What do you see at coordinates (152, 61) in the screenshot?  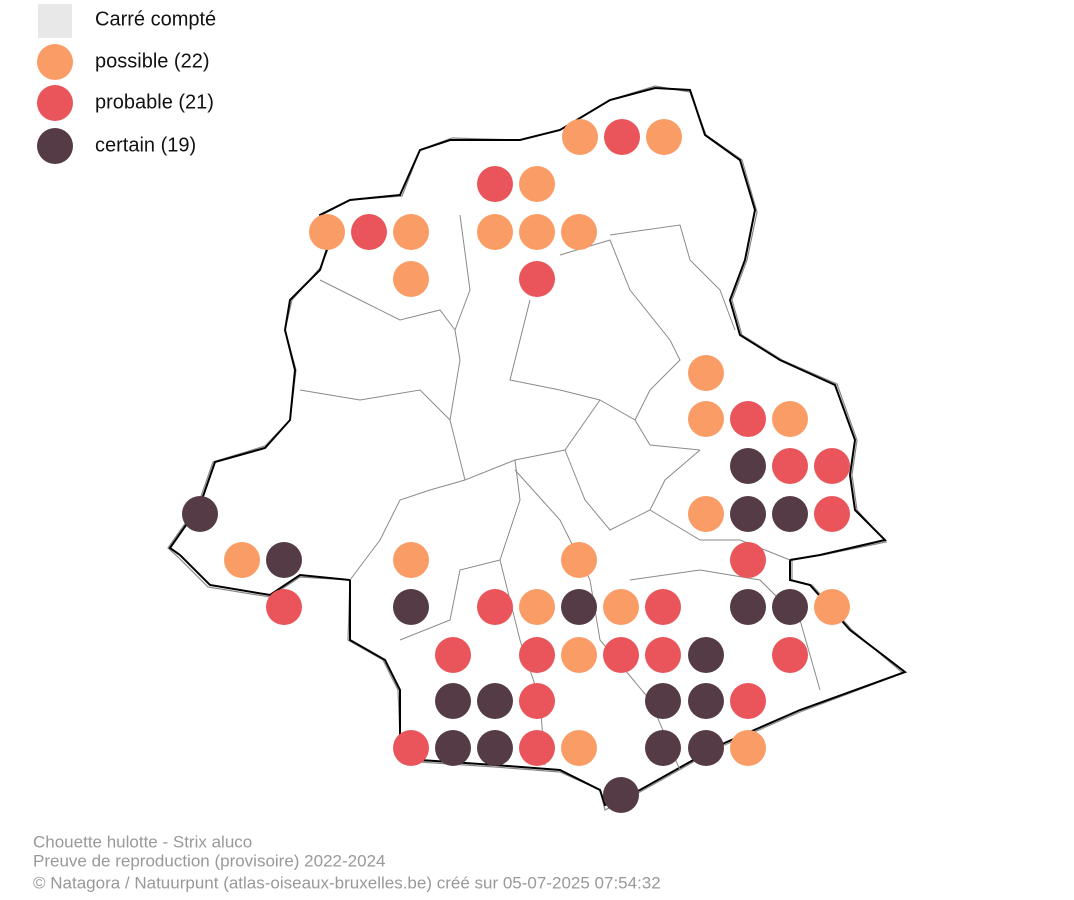 I see `legend-label: possible (22)` at bounding box center [152, 61].